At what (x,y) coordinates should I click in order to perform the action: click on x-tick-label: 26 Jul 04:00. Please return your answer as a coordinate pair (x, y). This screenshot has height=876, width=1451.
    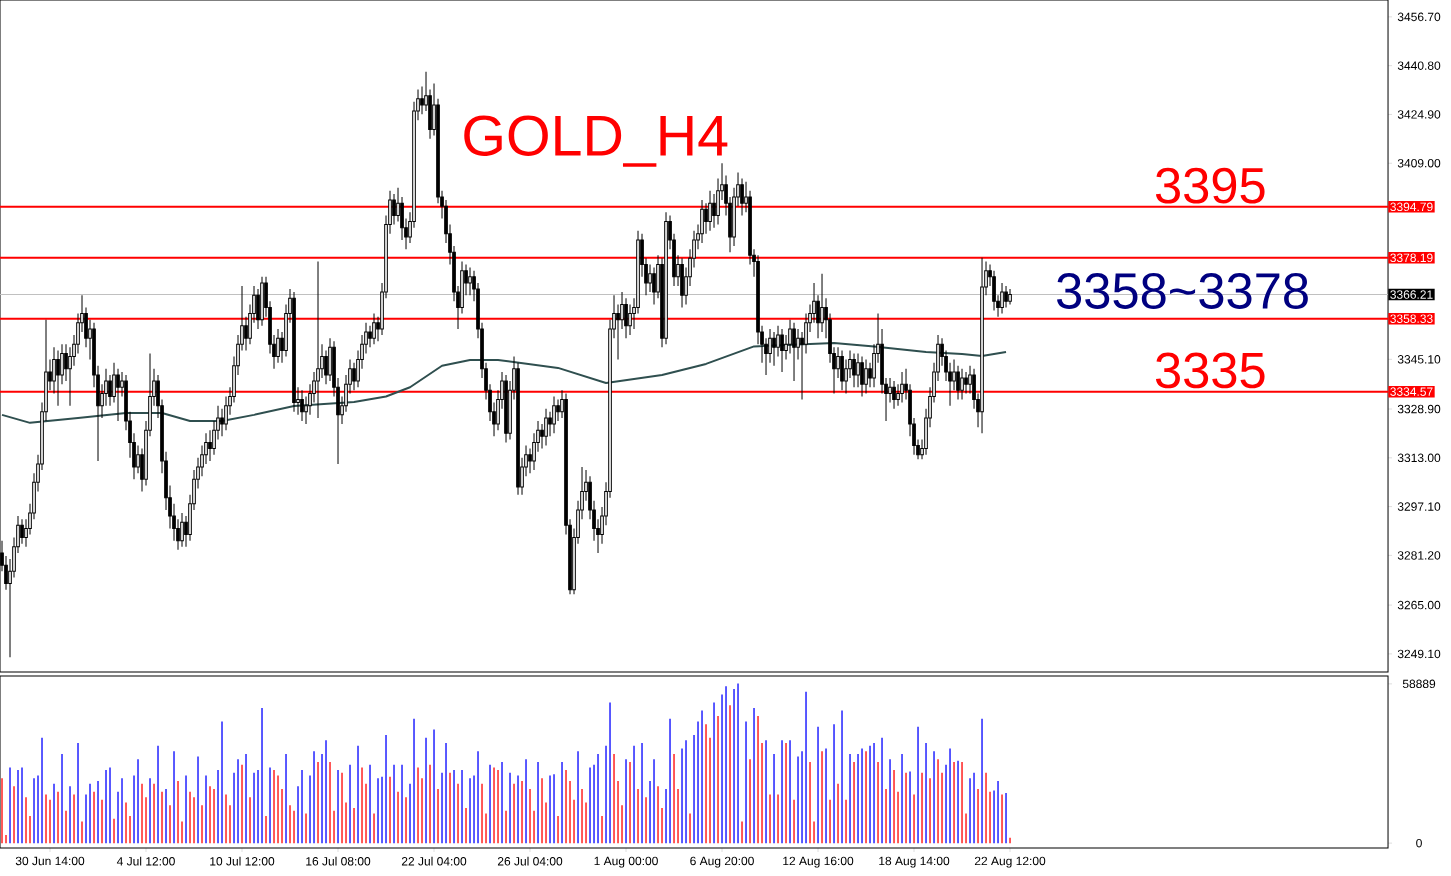
    Looking at the image, I should click on (530, 861).